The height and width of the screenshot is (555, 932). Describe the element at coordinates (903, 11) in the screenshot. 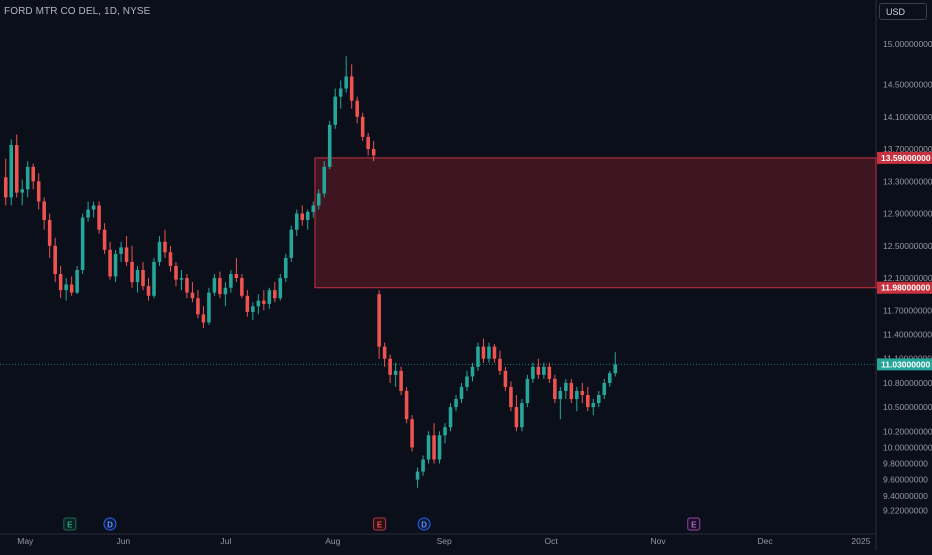

I see `currency-button: USD` at that location.